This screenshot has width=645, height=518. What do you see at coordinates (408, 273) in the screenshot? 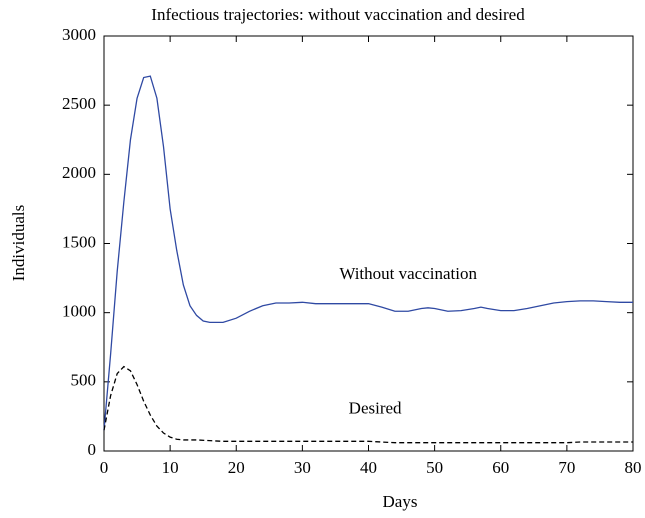
I see `annotation: Without vaccination` at bounding box center [408, 273].